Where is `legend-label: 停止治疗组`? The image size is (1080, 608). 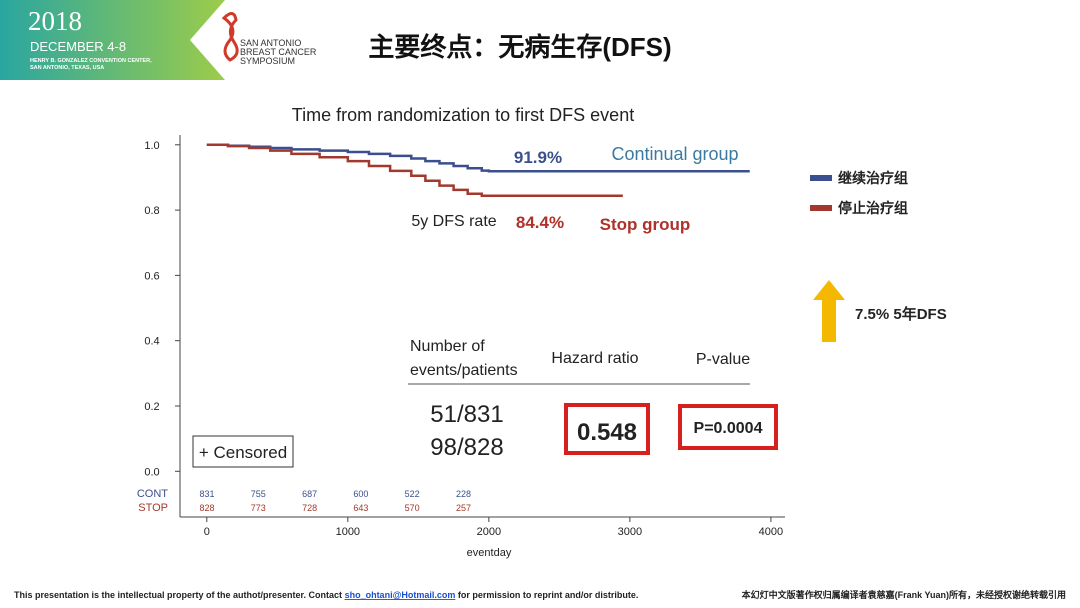
legend-label: 停止治疗组 is located at coordinates (873, 208).